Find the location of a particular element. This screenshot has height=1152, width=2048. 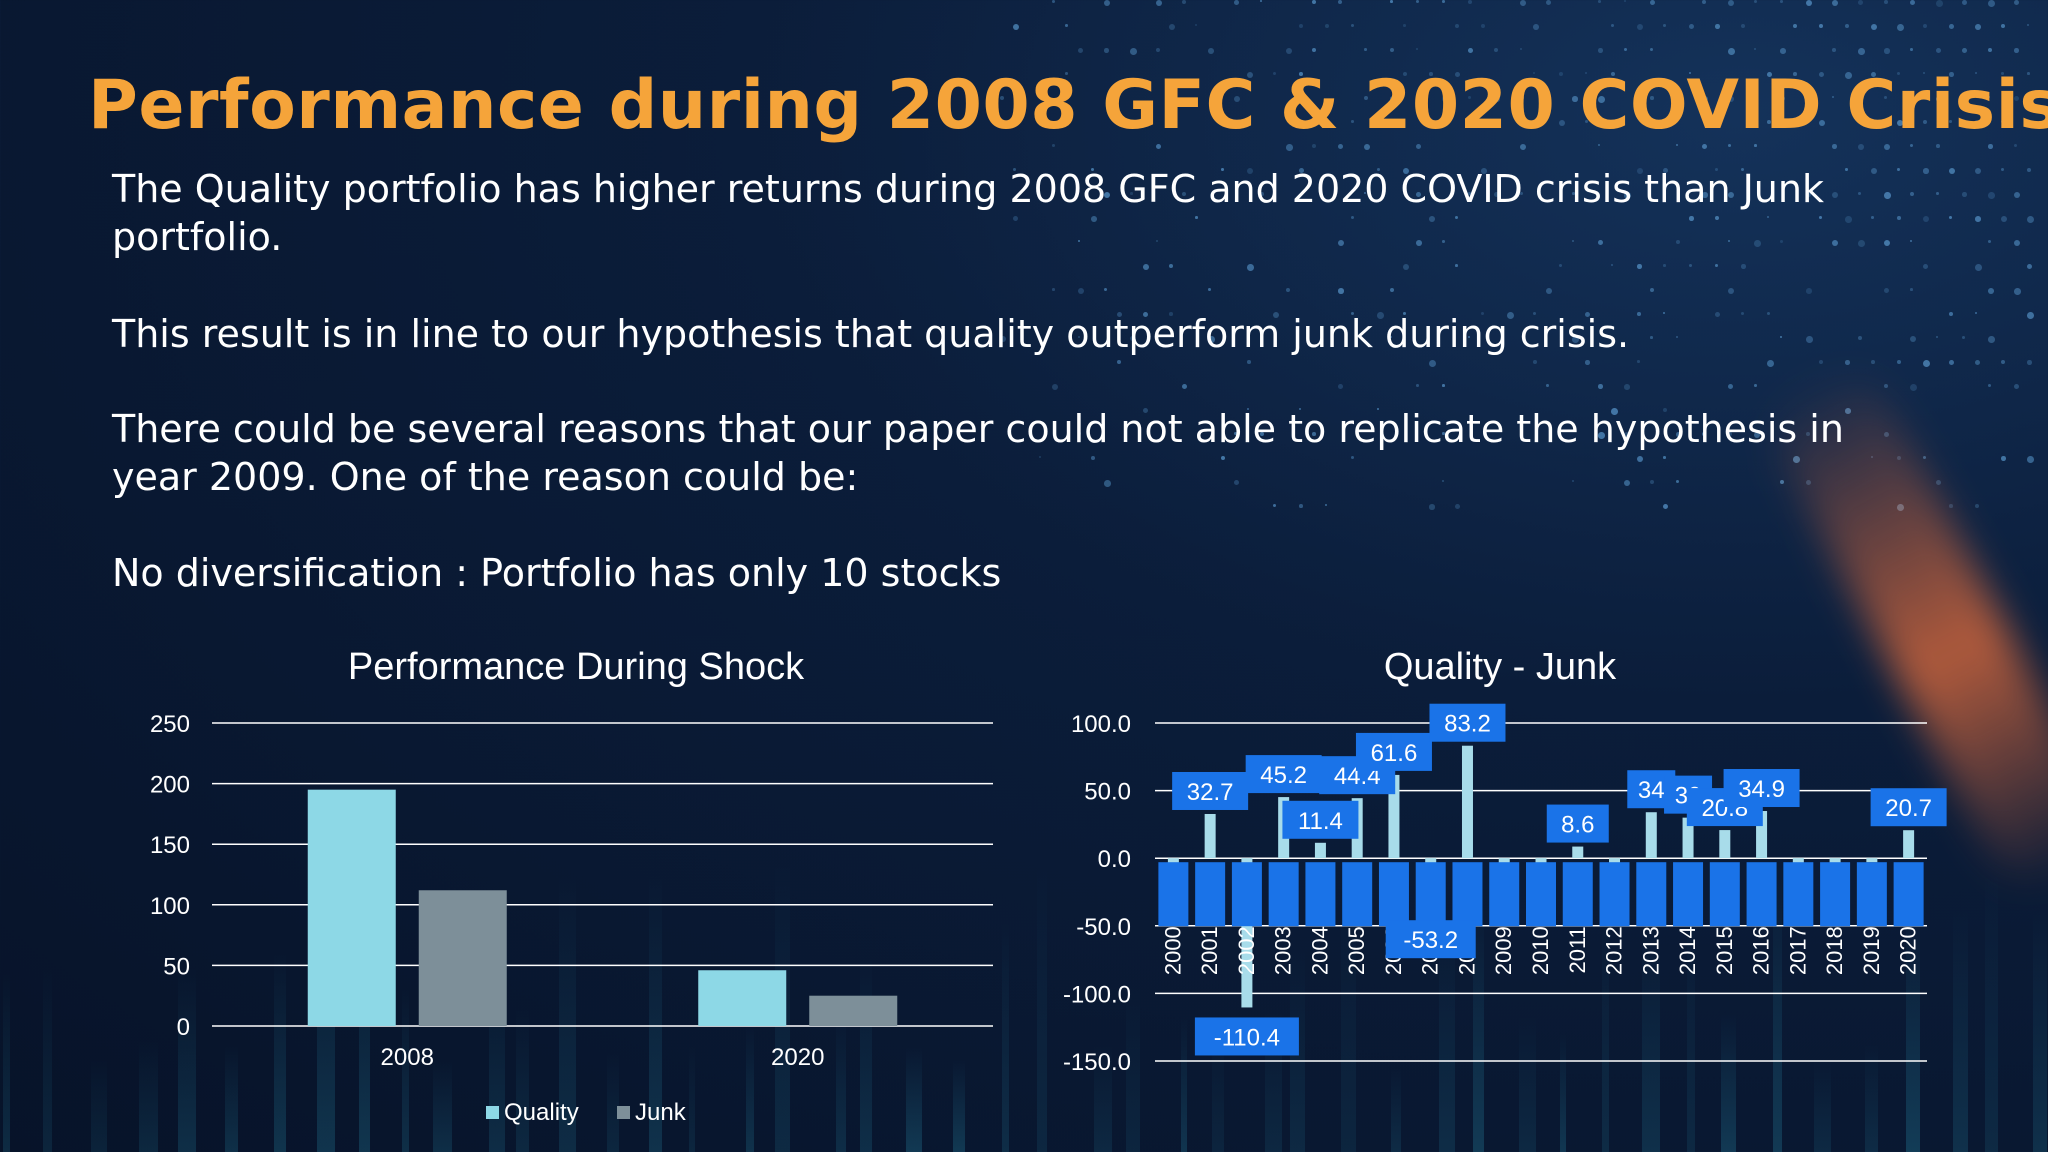

x-tick-label: 2001 is located at coordinates (1209, 950).